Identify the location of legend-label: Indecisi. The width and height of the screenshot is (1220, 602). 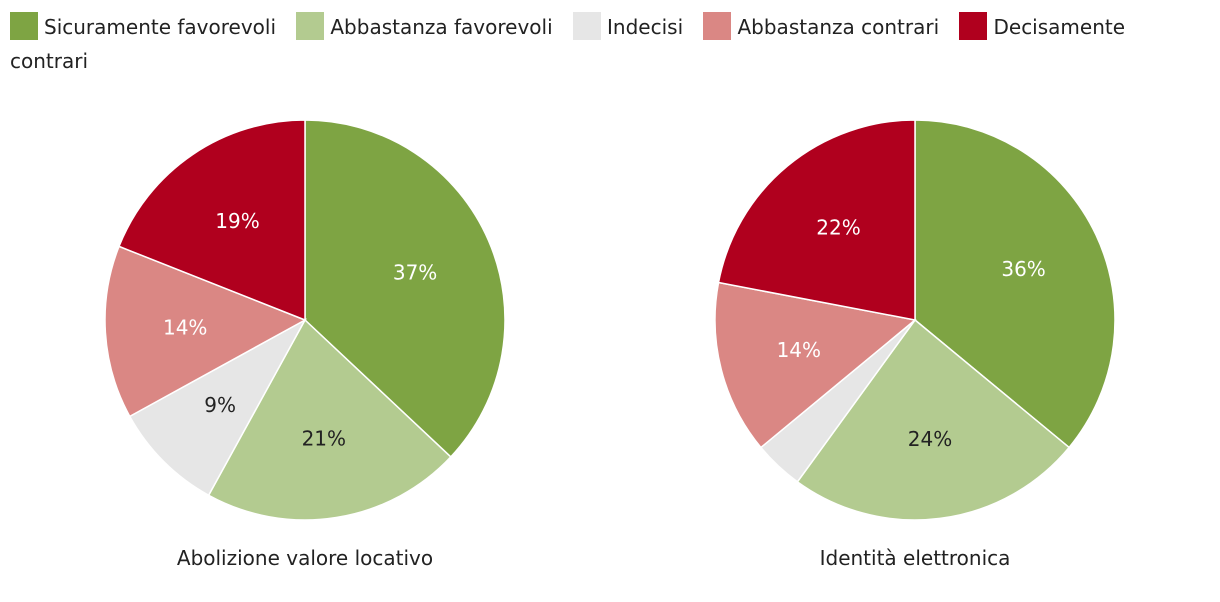
(645, 27).